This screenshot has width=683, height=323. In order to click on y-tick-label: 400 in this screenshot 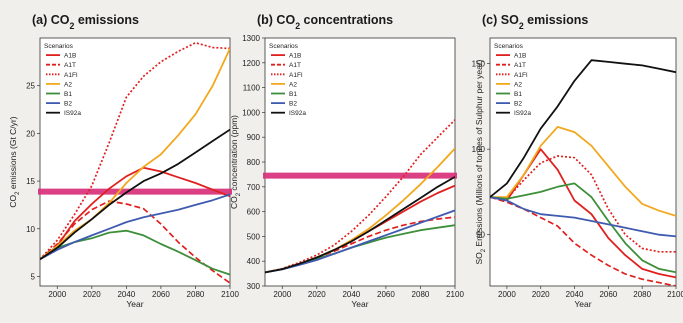, I will do `click(254, 261)`.